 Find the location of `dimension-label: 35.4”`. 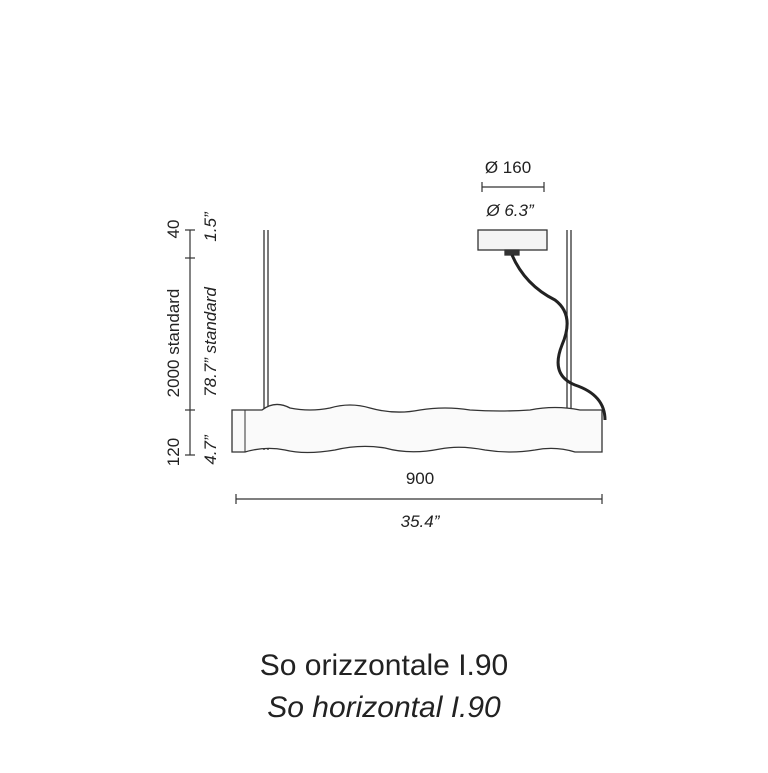

dimension-label: 35.4” is located at coordinates (421, 521).